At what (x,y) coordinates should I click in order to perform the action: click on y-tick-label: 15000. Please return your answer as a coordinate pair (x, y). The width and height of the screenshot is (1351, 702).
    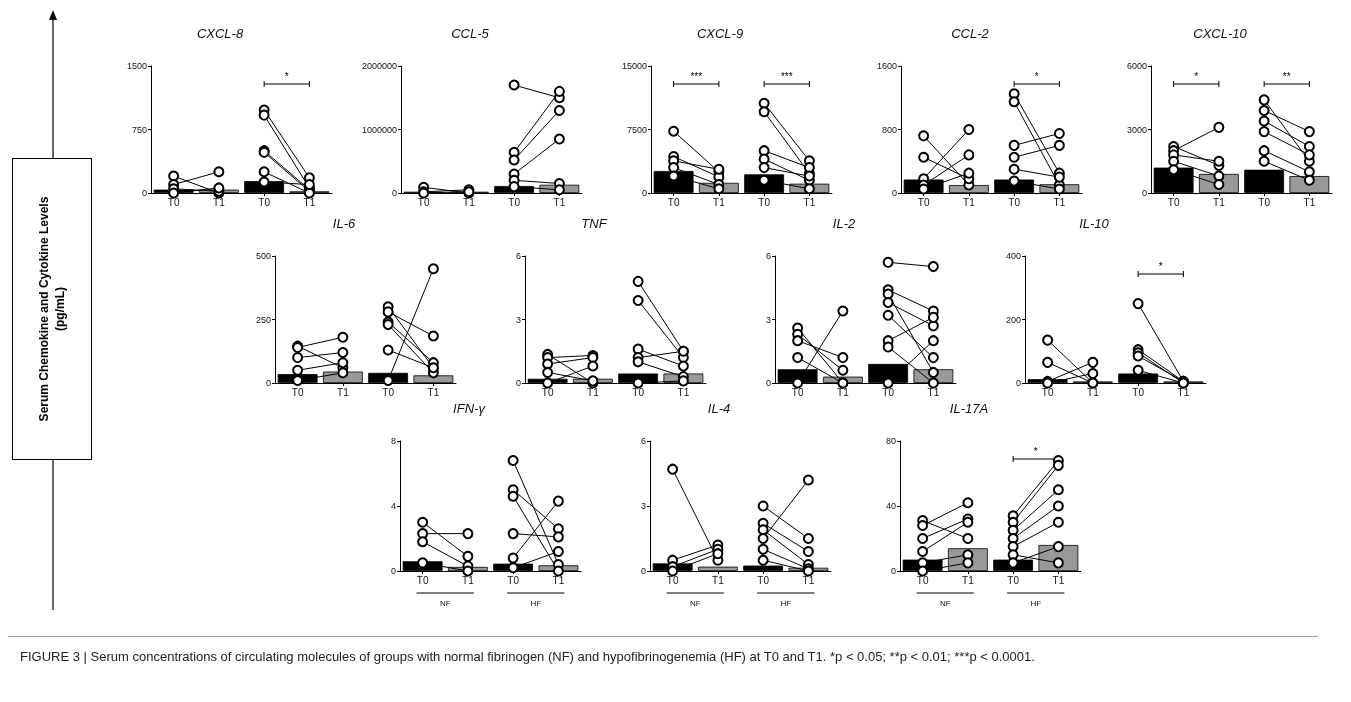
    Looking at the image, I should click on (634, 66).